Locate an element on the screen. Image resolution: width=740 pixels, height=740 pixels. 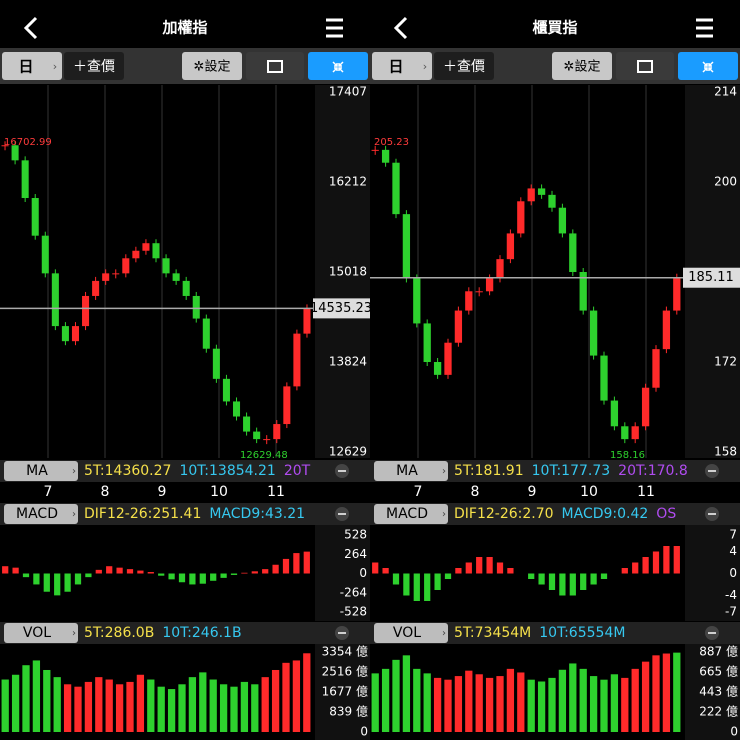
macd-tick-label: 264 is located at coordinates (355, 554).